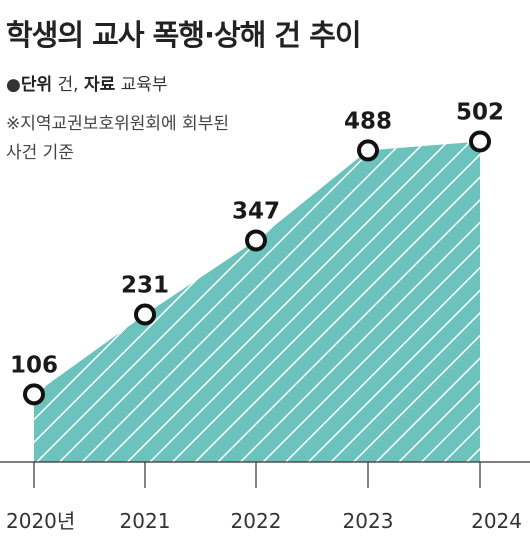 The width and height of the screenshot is (530, 549). I want to click on x-tick-label: 2024, so click(496, 521).